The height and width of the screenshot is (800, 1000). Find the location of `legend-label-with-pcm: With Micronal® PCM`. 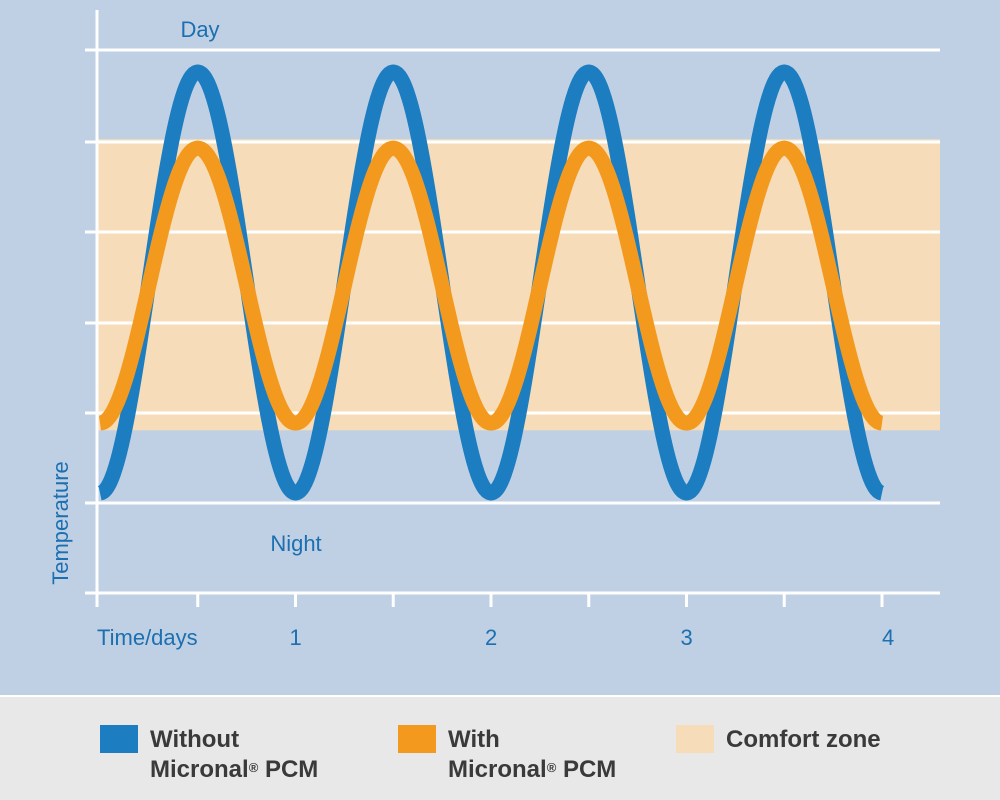

legend-label-with-pcm: With Micronal® PCM is located at coordinates (532, 755).